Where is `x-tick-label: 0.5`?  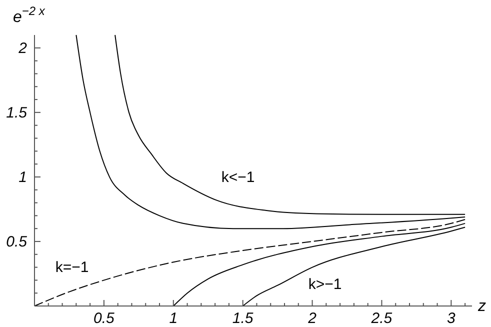 x-tick-label: 0.5 is located at coordinates (105, 318).